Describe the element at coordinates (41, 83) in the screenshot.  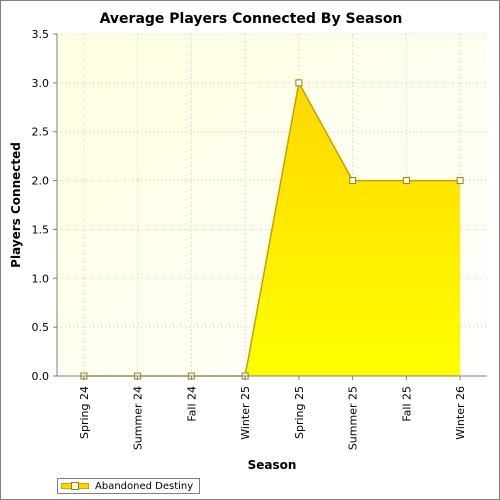
I see `y-tick-label: 3.0` at that location.